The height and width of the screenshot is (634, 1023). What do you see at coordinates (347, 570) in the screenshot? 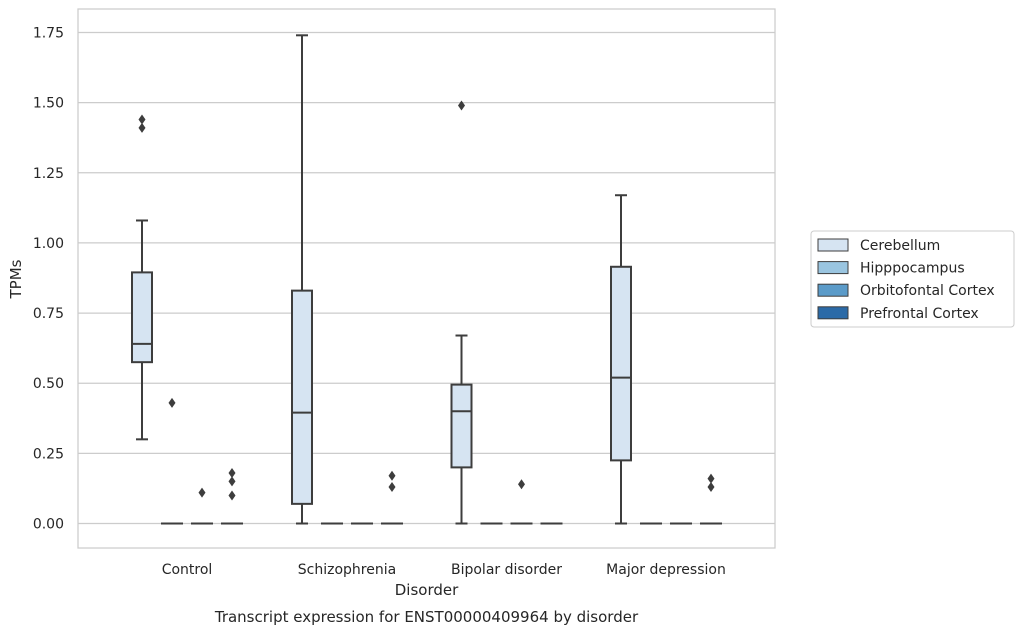
I see `x-tick-label: Schizophrenia` at bounding box center [347, 570].